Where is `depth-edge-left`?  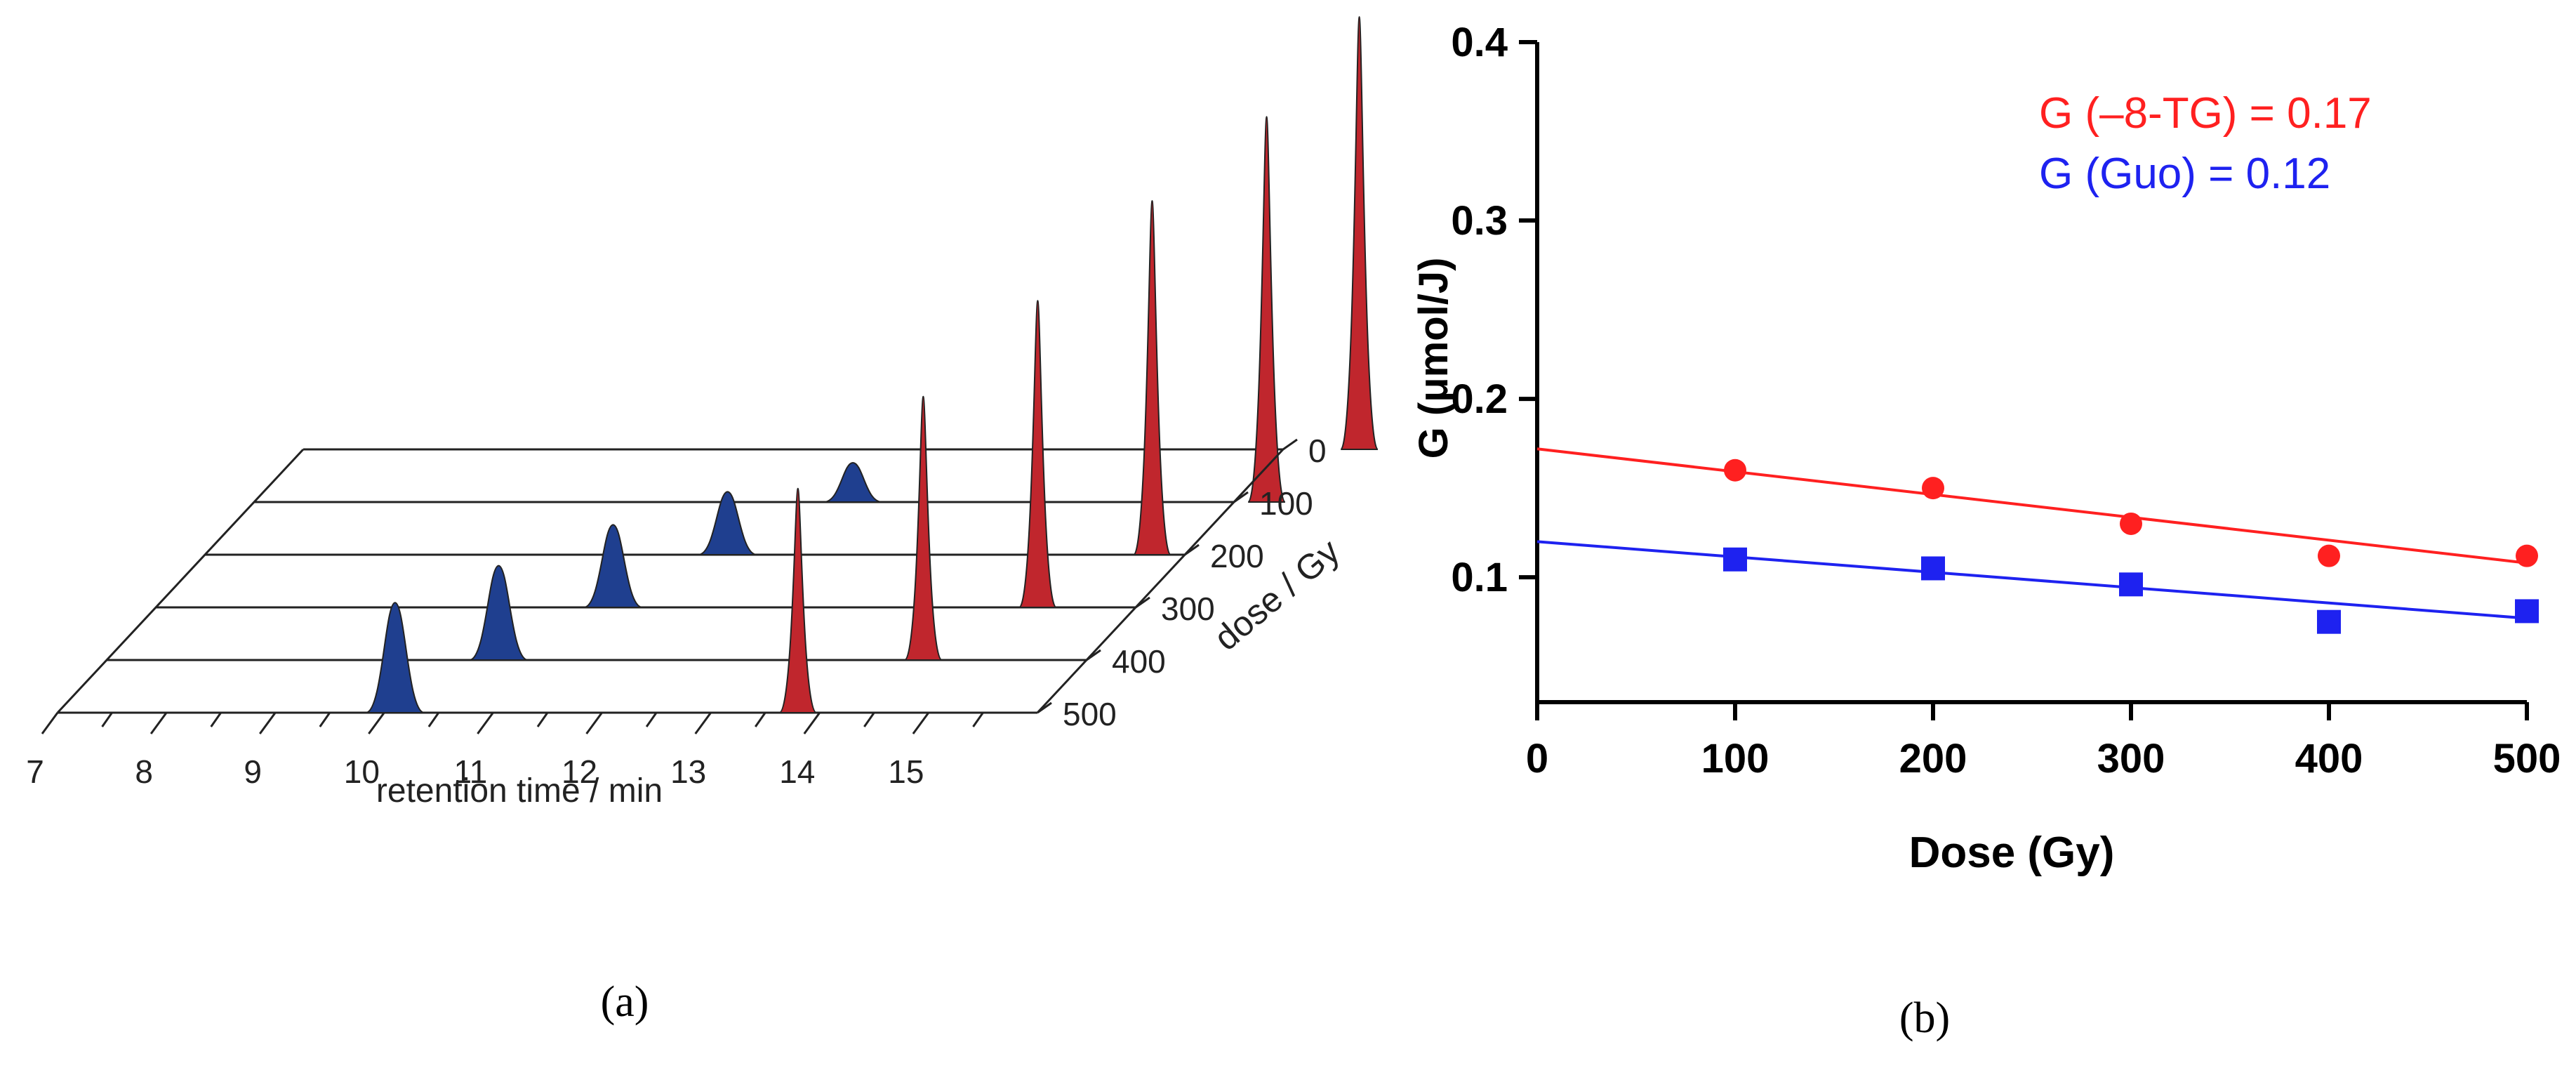
depth-edge-left is located at coordinates (181, 581).